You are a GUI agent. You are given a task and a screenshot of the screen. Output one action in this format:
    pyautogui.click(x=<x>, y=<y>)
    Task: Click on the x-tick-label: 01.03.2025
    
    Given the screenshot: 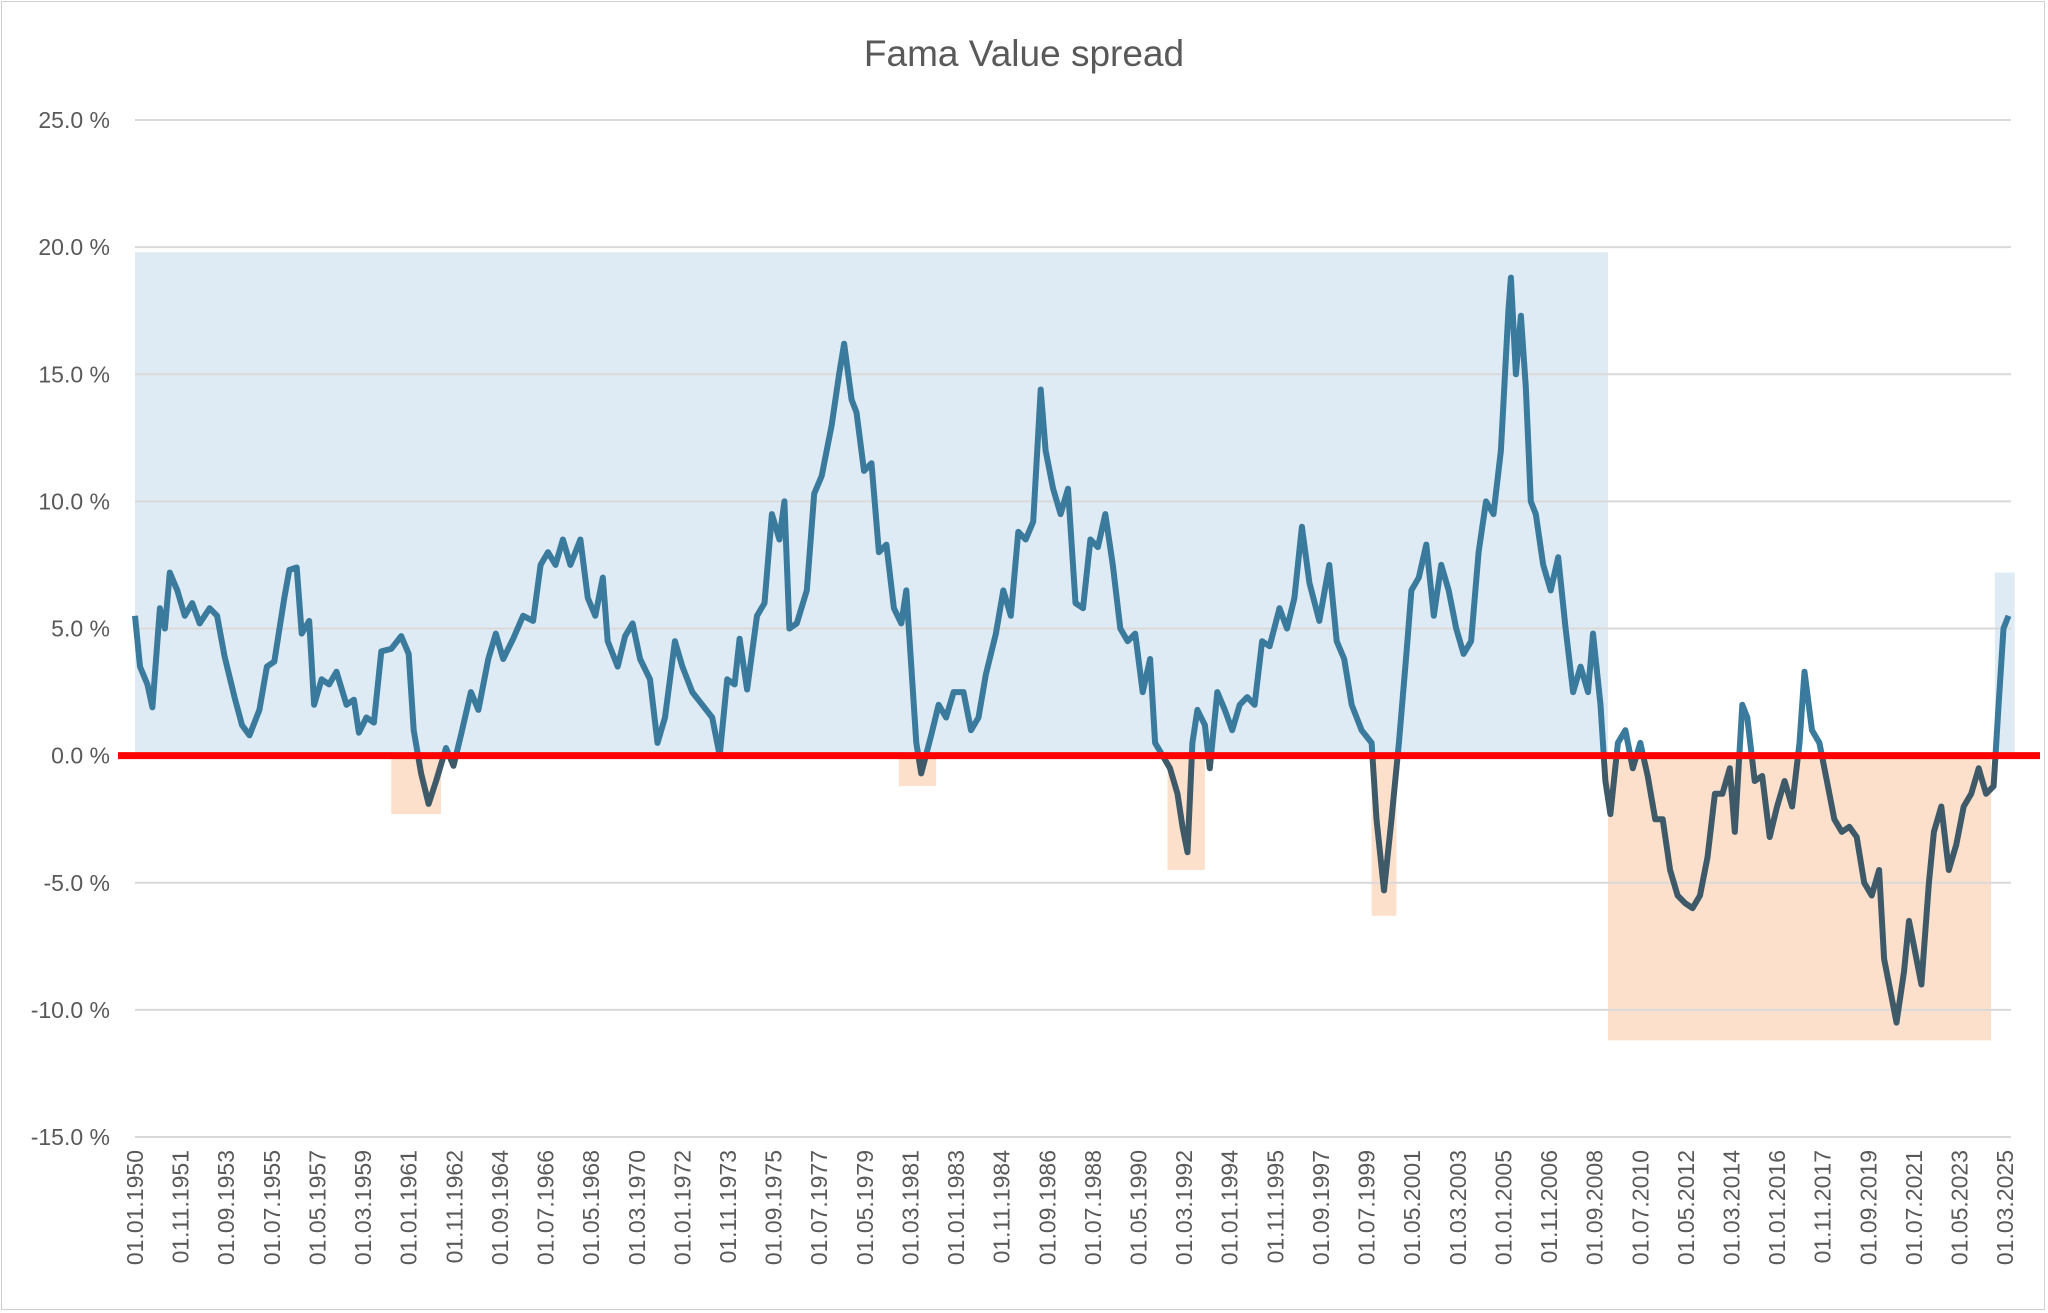 What is the action you would take?
    pyautogui.click(x=2005, y=1207)
    